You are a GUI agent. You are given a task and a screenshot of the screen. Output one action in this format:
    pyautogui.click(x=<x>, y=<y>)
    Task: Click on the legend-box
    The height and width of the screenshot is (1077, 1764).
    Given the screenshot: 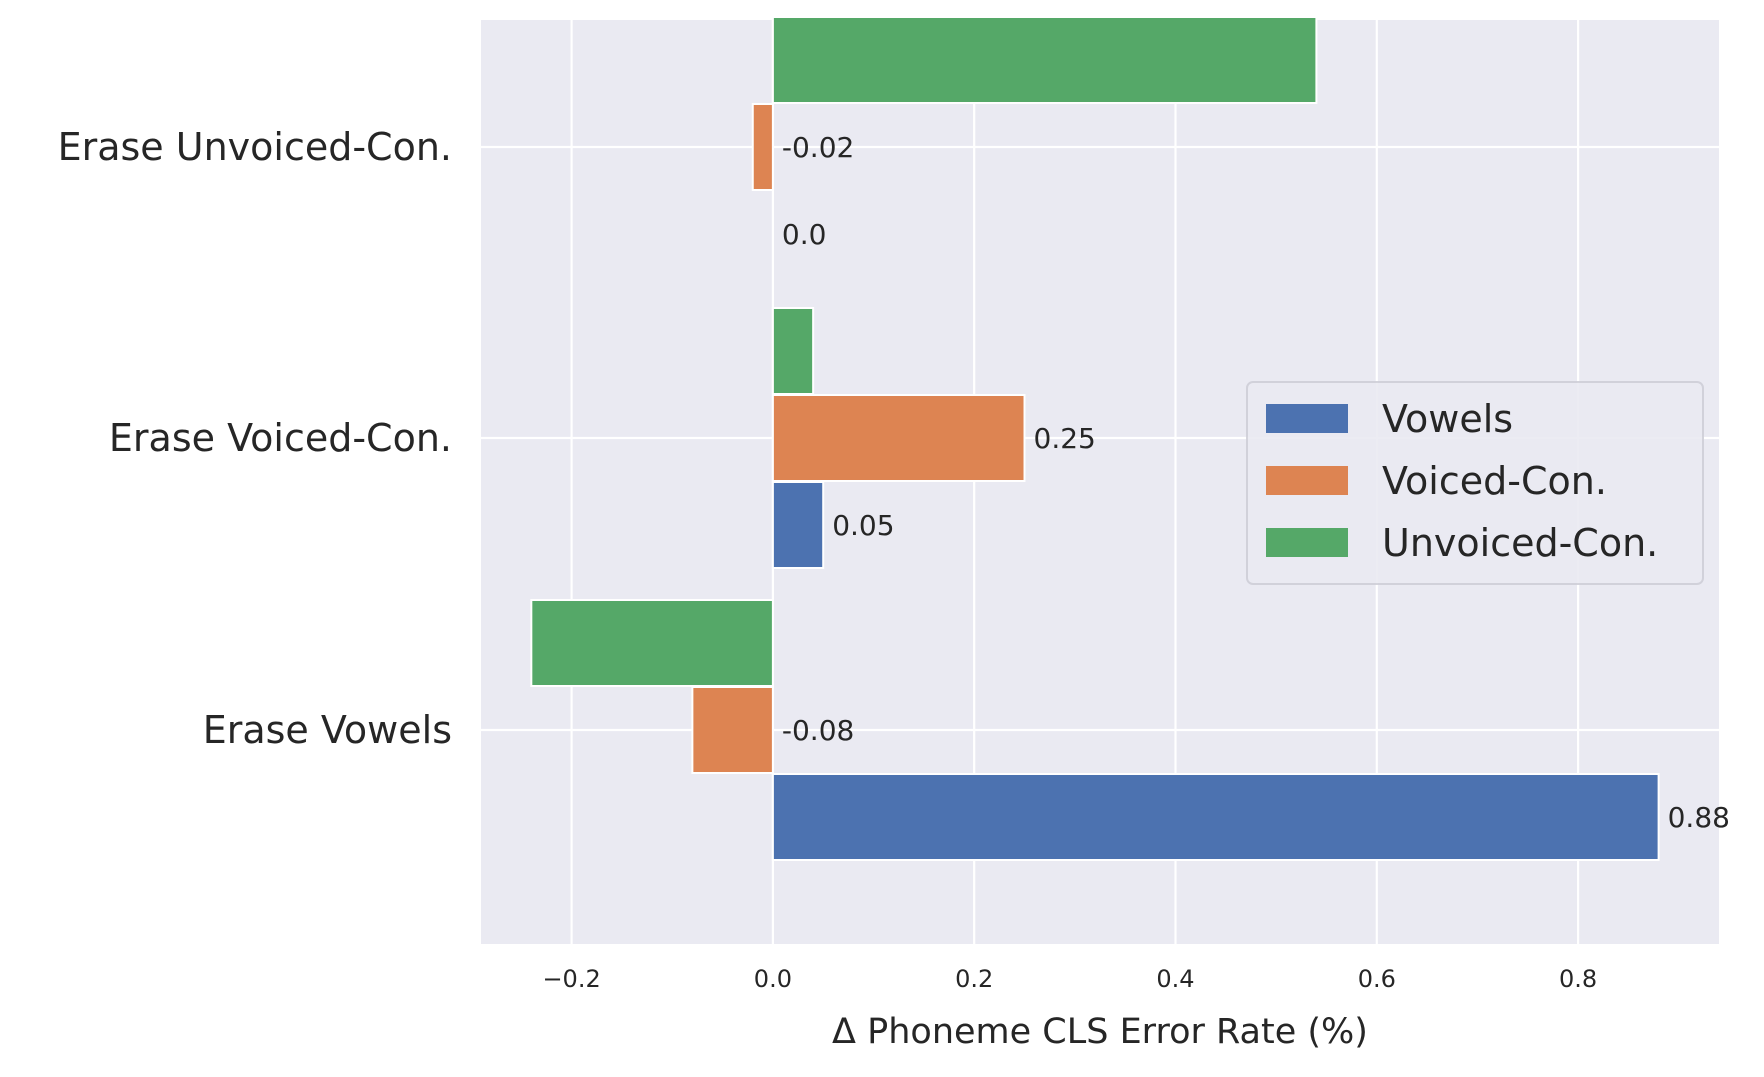 What is the action you would take?
    pyautogui.click(x=1475, y=483)
    